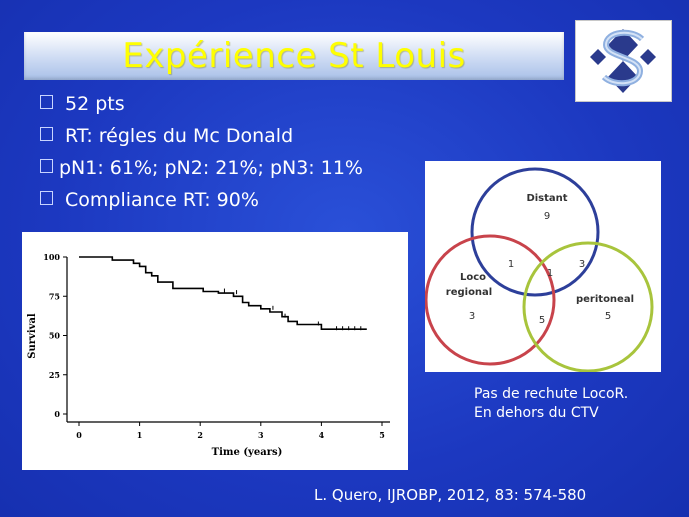 Image resolution: width=689 pixels, height=517 pixels. I want to click on censor-marks, so click(292, 309).